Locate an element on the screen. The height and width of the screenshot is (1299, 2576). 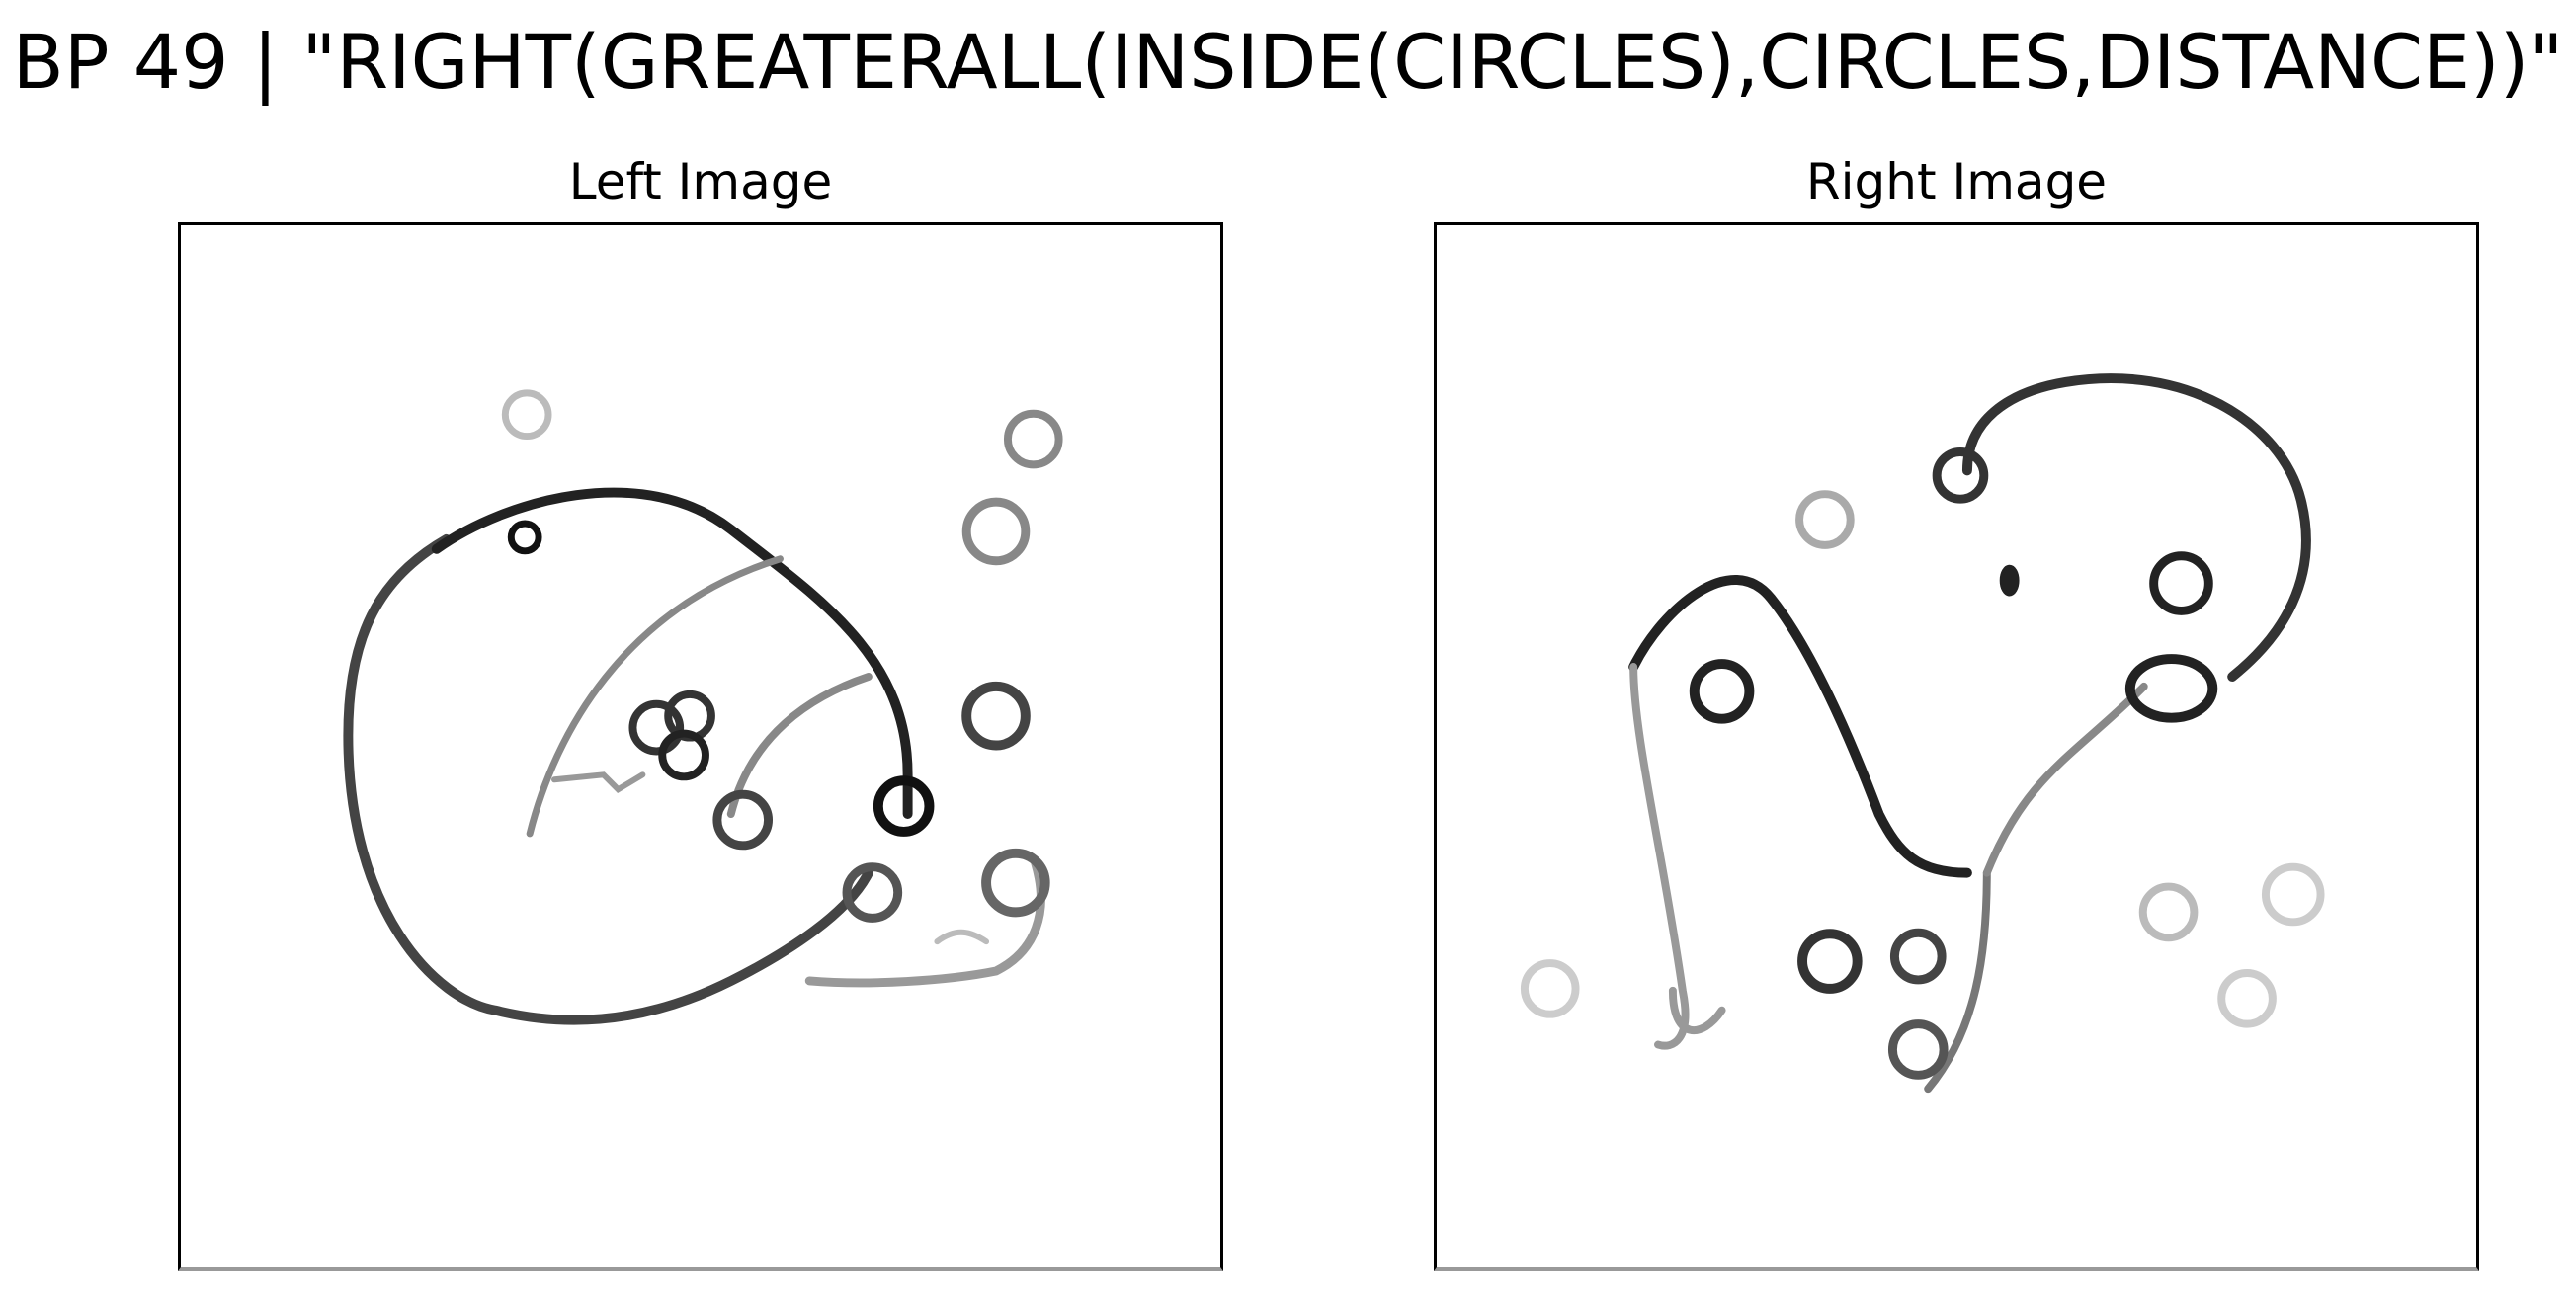
right-panel-title: Right Image is located at coordinates (1956, 181).